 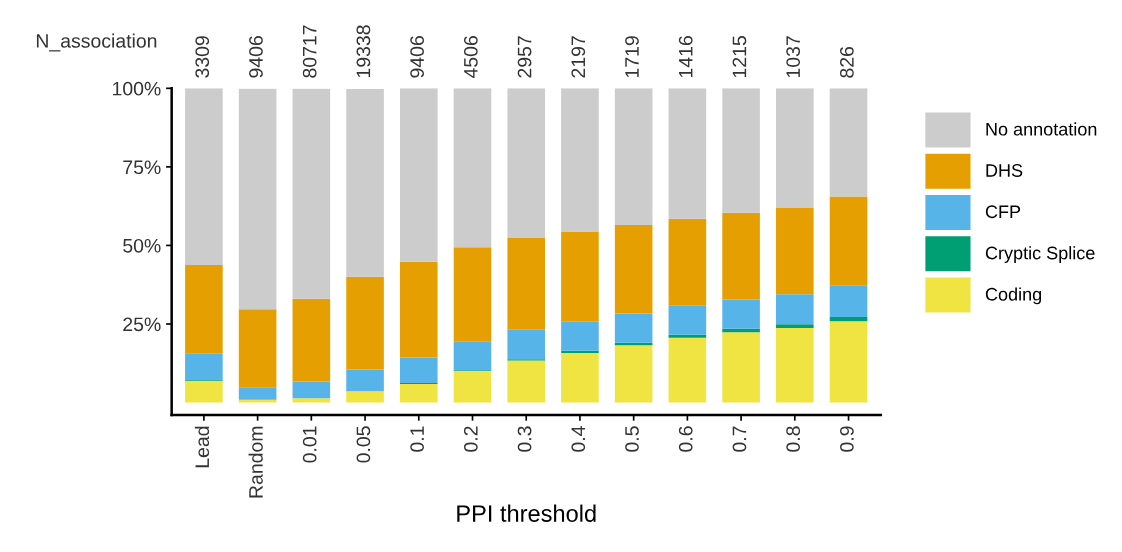 What do you see at coordinates (793, 439) in the screenshot?
I see `x-tick-label: 0.8` at bounding box center [793, 439].